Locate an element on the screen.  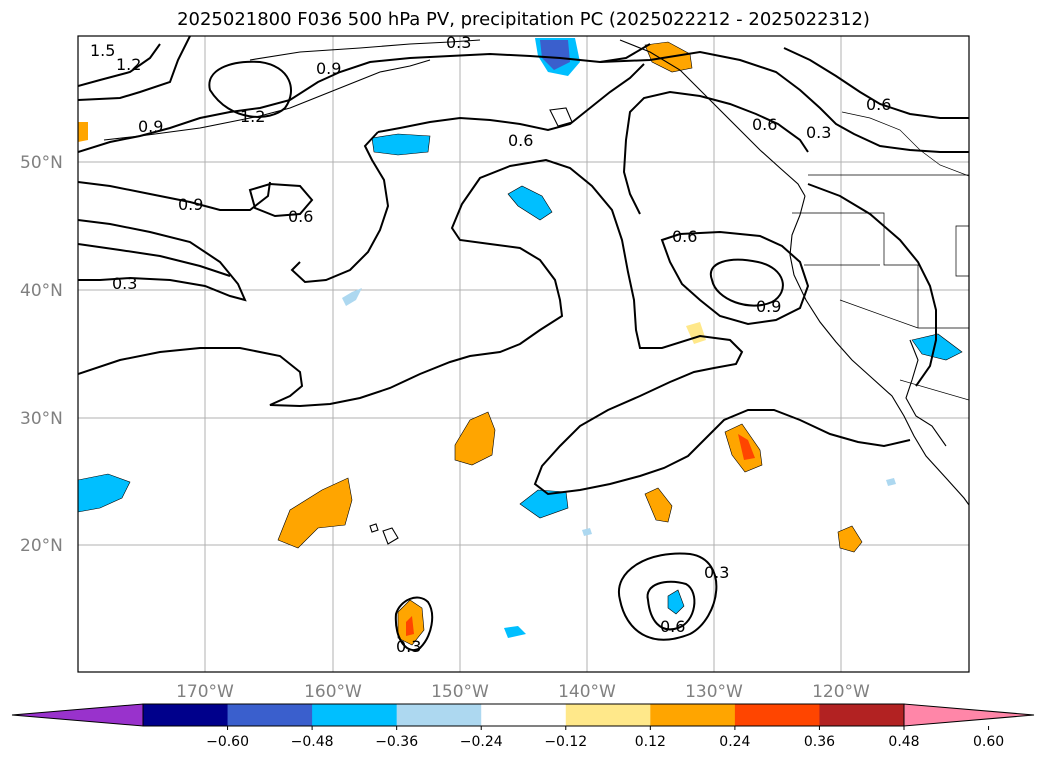
colorbar-tick-label: 0.12 is located at coordinates (650, 742).